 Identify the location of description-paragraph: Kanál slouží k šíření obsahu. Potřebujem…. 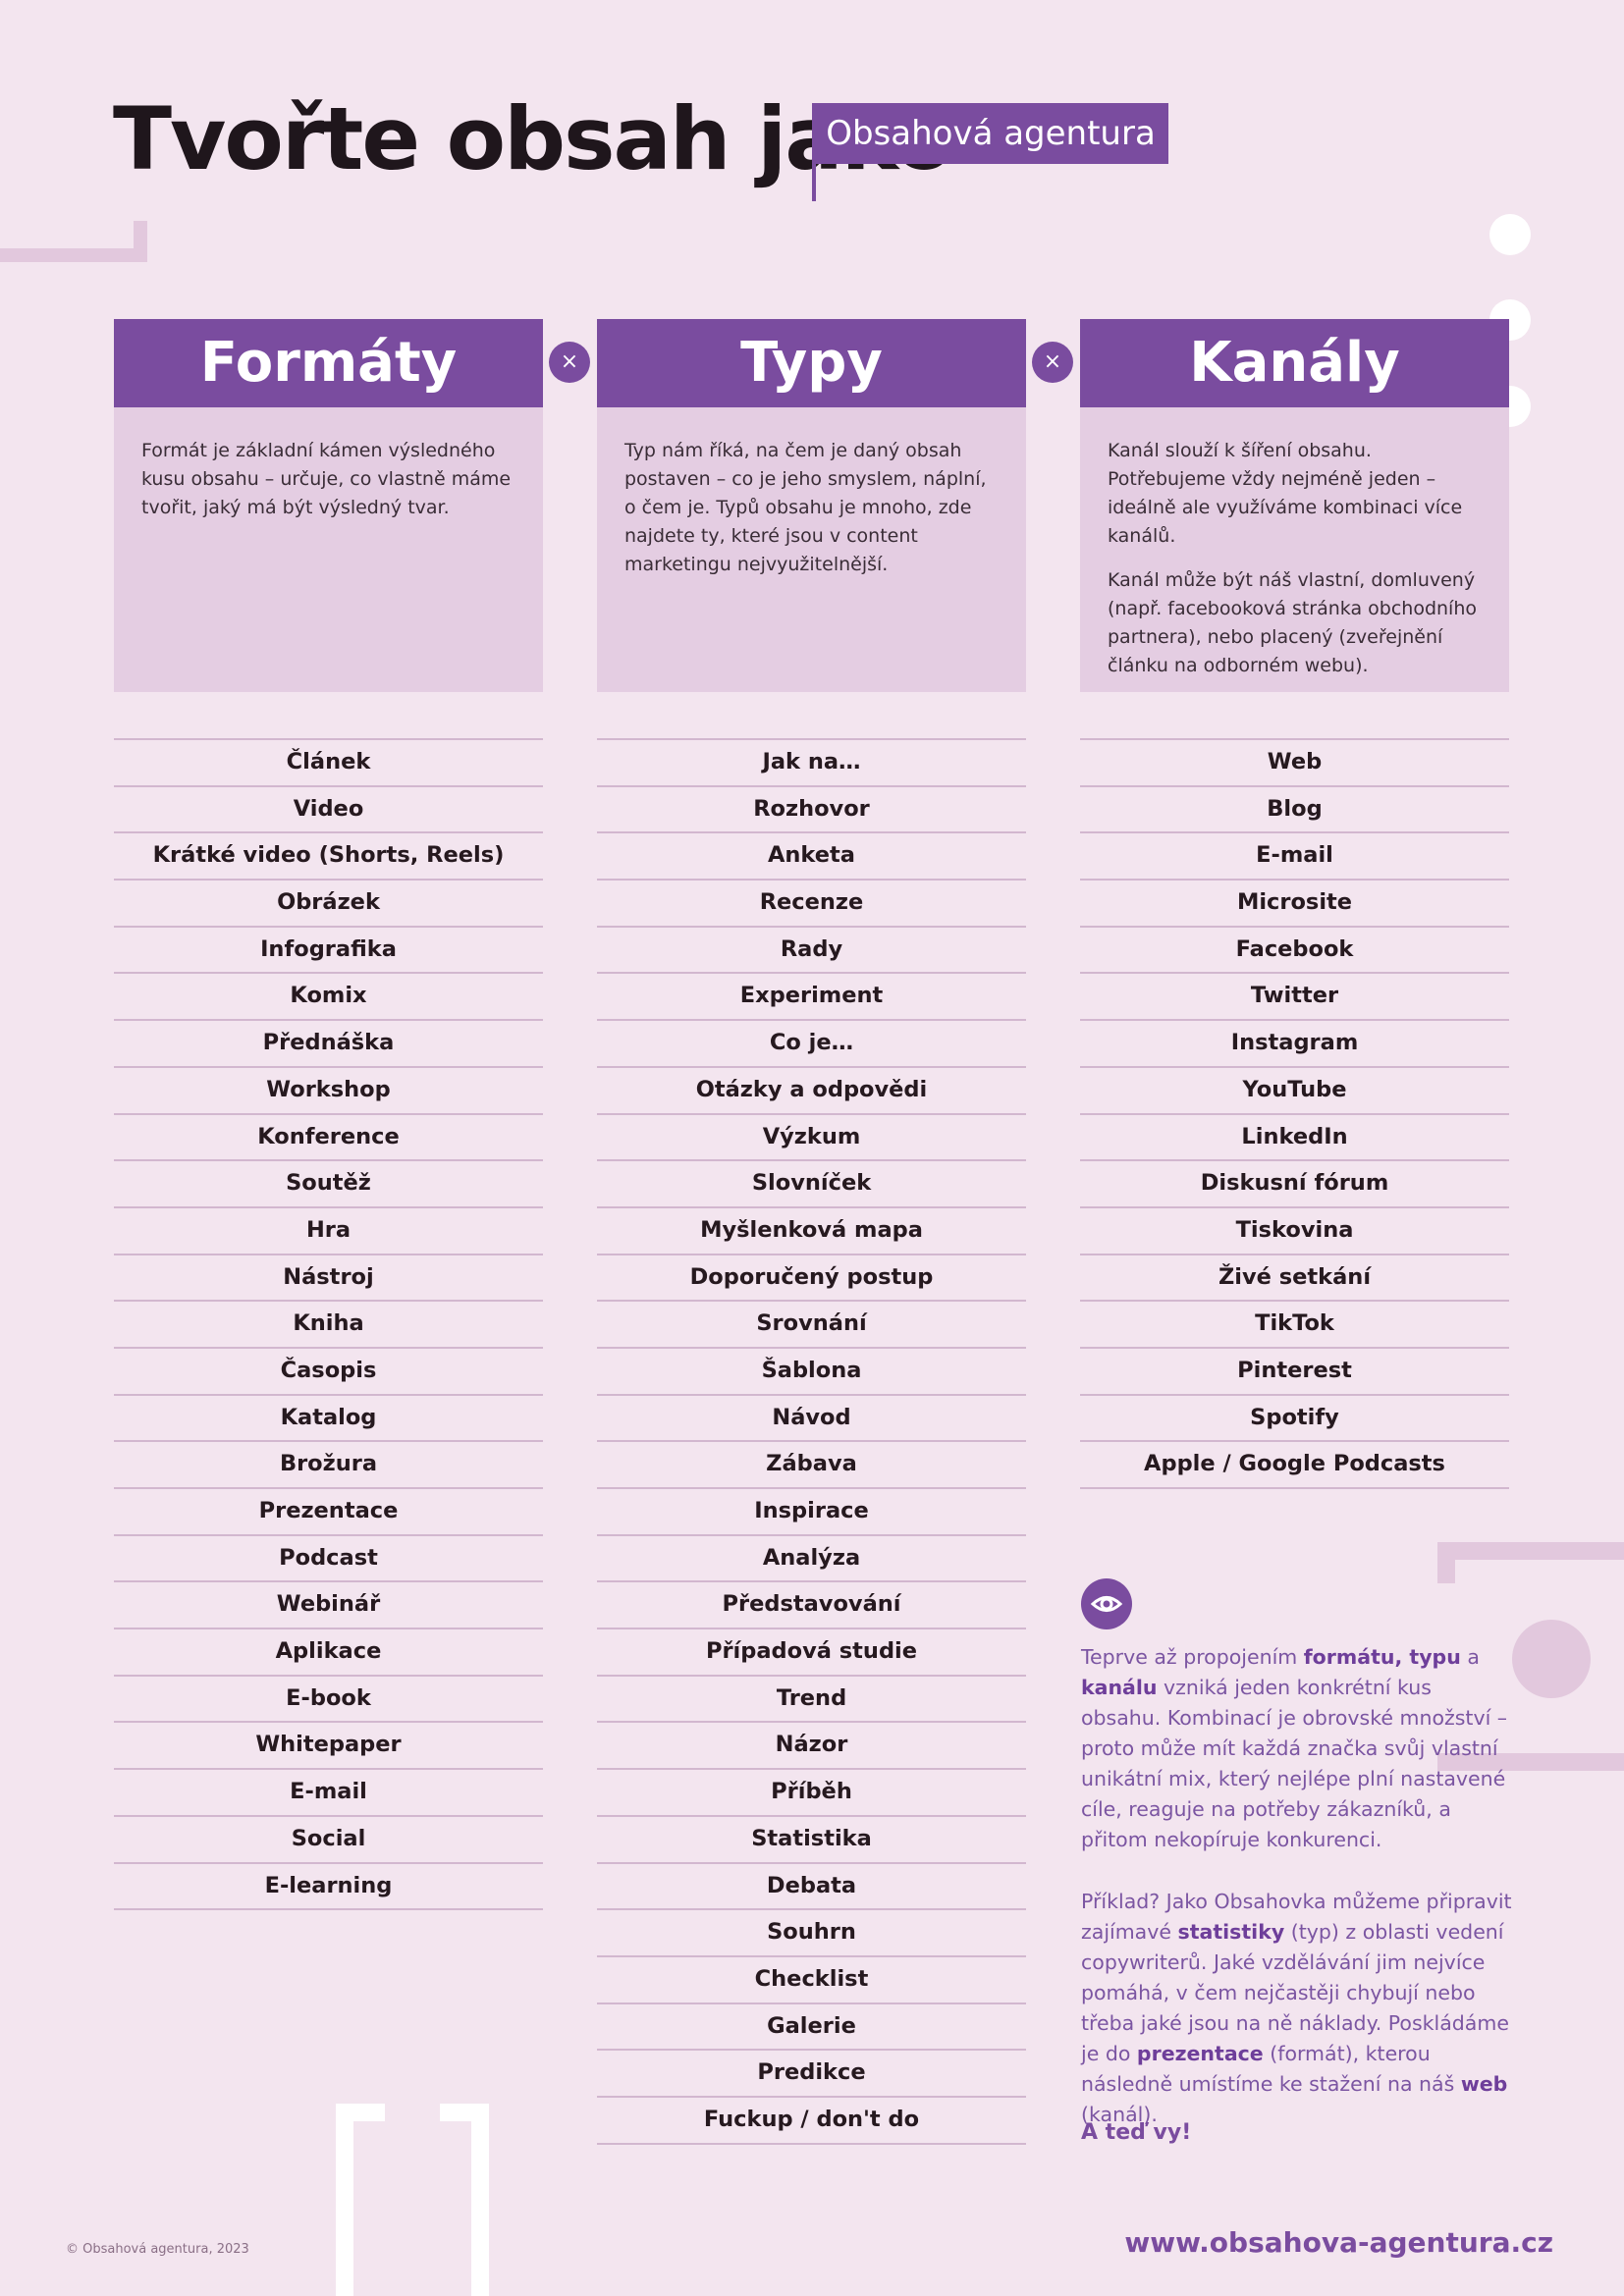
(1285, 494).